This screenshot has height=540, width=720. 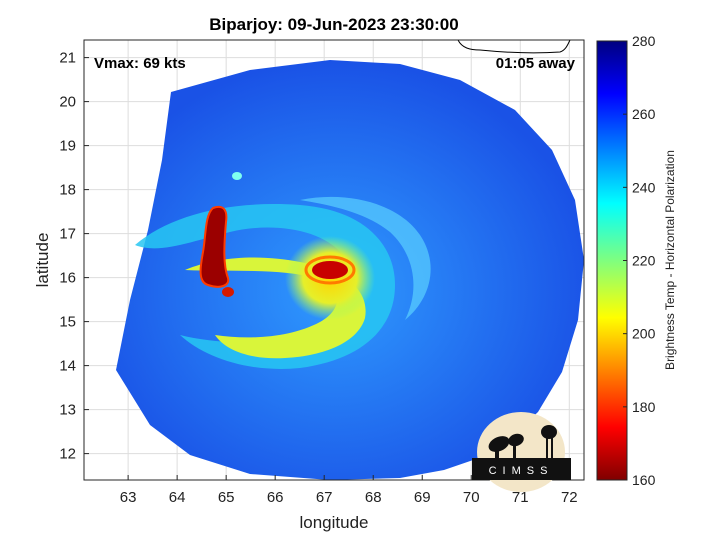 What do you see at coordinates (365, 258) in the screenshot?
I see `spiral-band-north` at bounding box center [365, 258].